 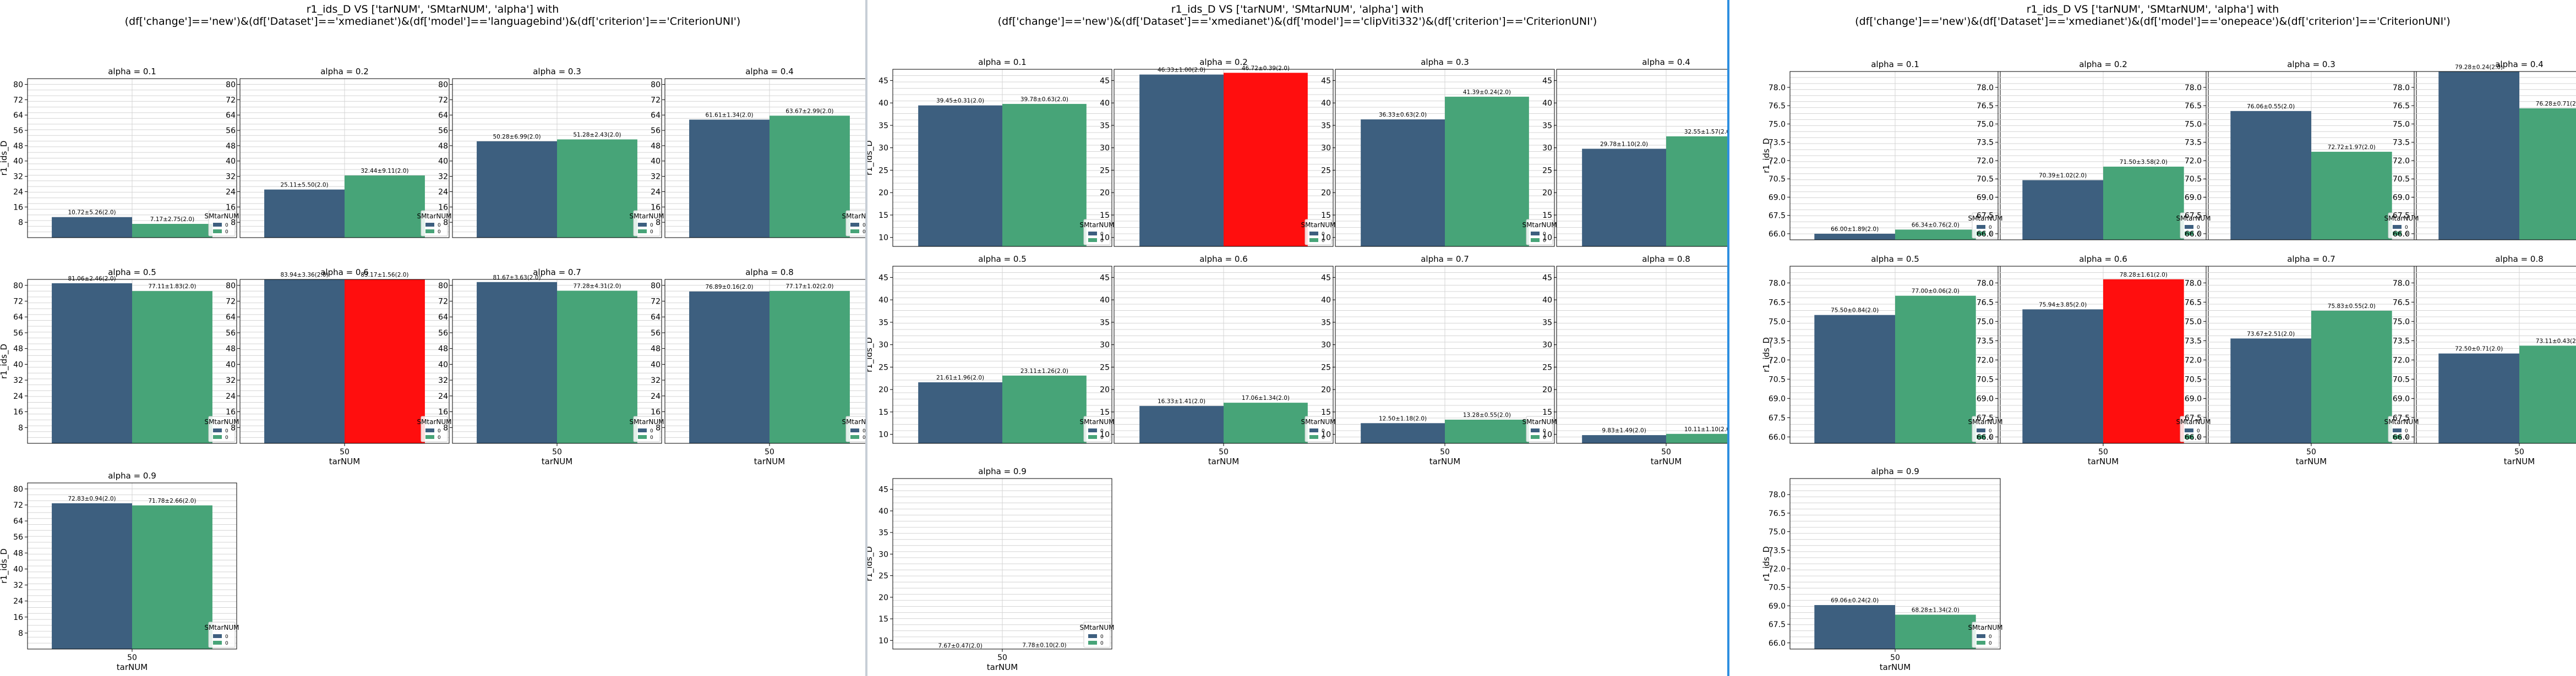 I want to click on y-tick-label: 80, so click(x=18, y=84).